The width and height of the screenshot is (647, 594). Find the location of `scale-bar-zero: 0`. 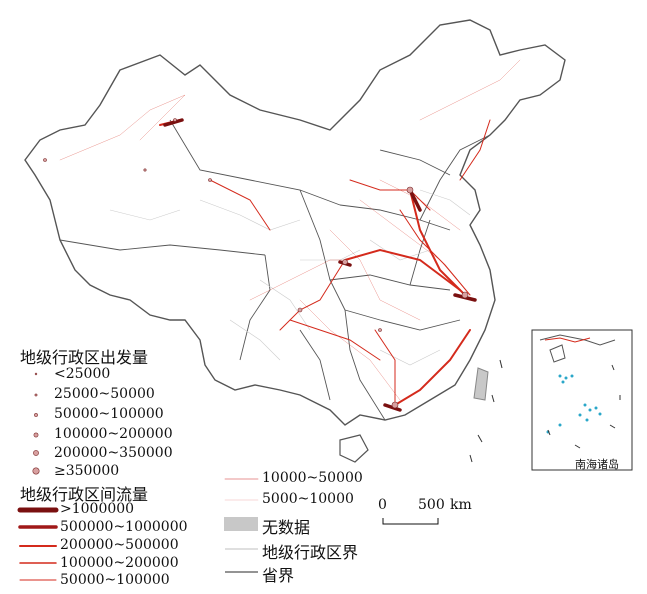

scale-bar-zero: 0 is located at coordinates (382, 505).